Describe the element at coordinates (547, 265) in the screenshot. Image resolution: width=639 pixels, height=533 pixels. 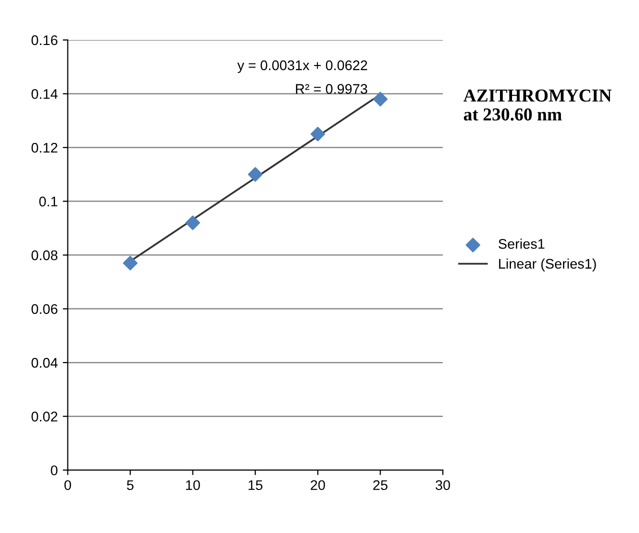
I see `legend-label: Linear (Series1)` at that location.